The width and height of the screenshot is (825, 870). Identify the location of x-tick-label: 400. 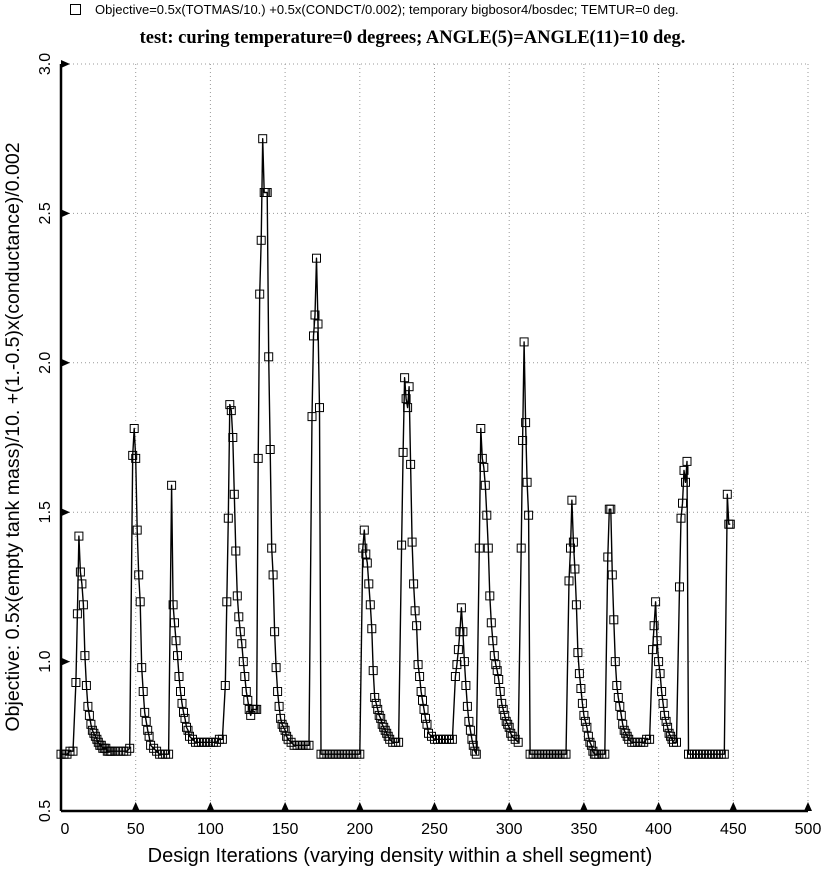
(658, 829).